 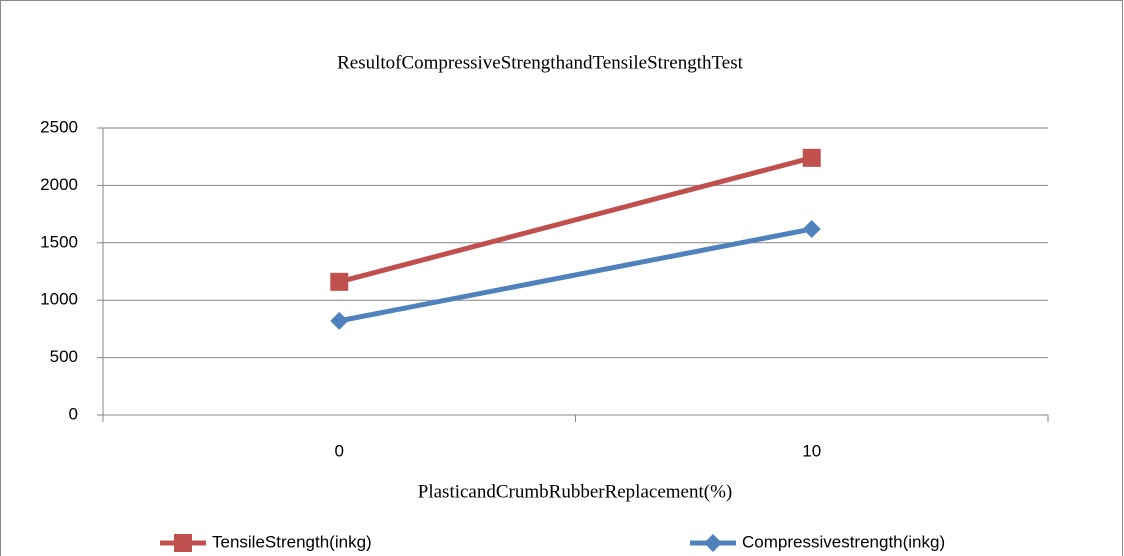 What do you see at coordinates (811, 450) in the screenshot?
I see `x-tick-label: 10` at bounding box center [811, 450].